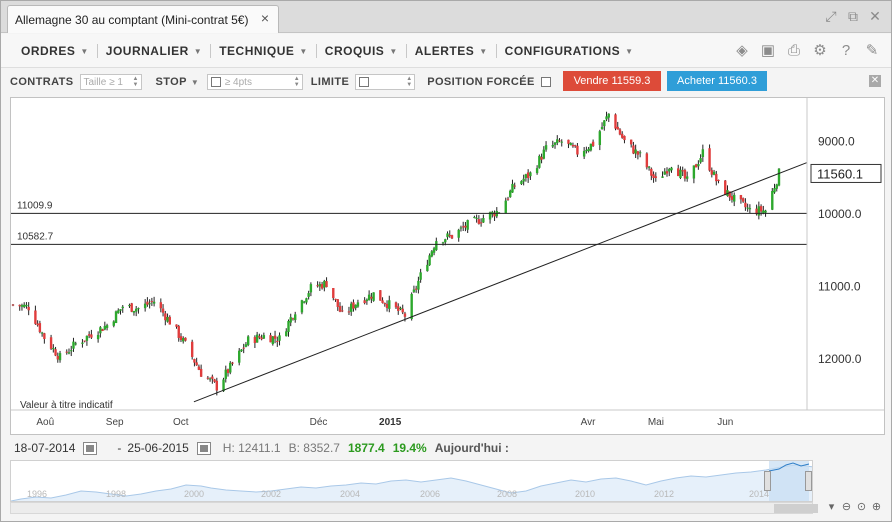 This screenshot has height=522, width=892. What do you see at coordinates (452, 51) in the screenshot?
I see `menu-alerts: ALERTES ▼` at bounding box center [452, 51].